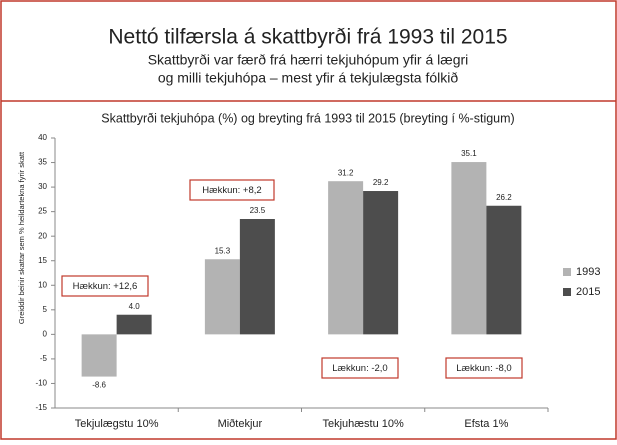 Image resolution: width=617 pixels, height=445 pixels. What do you see at coordinates (117, 424) in the screenshot?
I see `x-tick-label: Tekjulægstu 10%` at bounding box center [117, 424].